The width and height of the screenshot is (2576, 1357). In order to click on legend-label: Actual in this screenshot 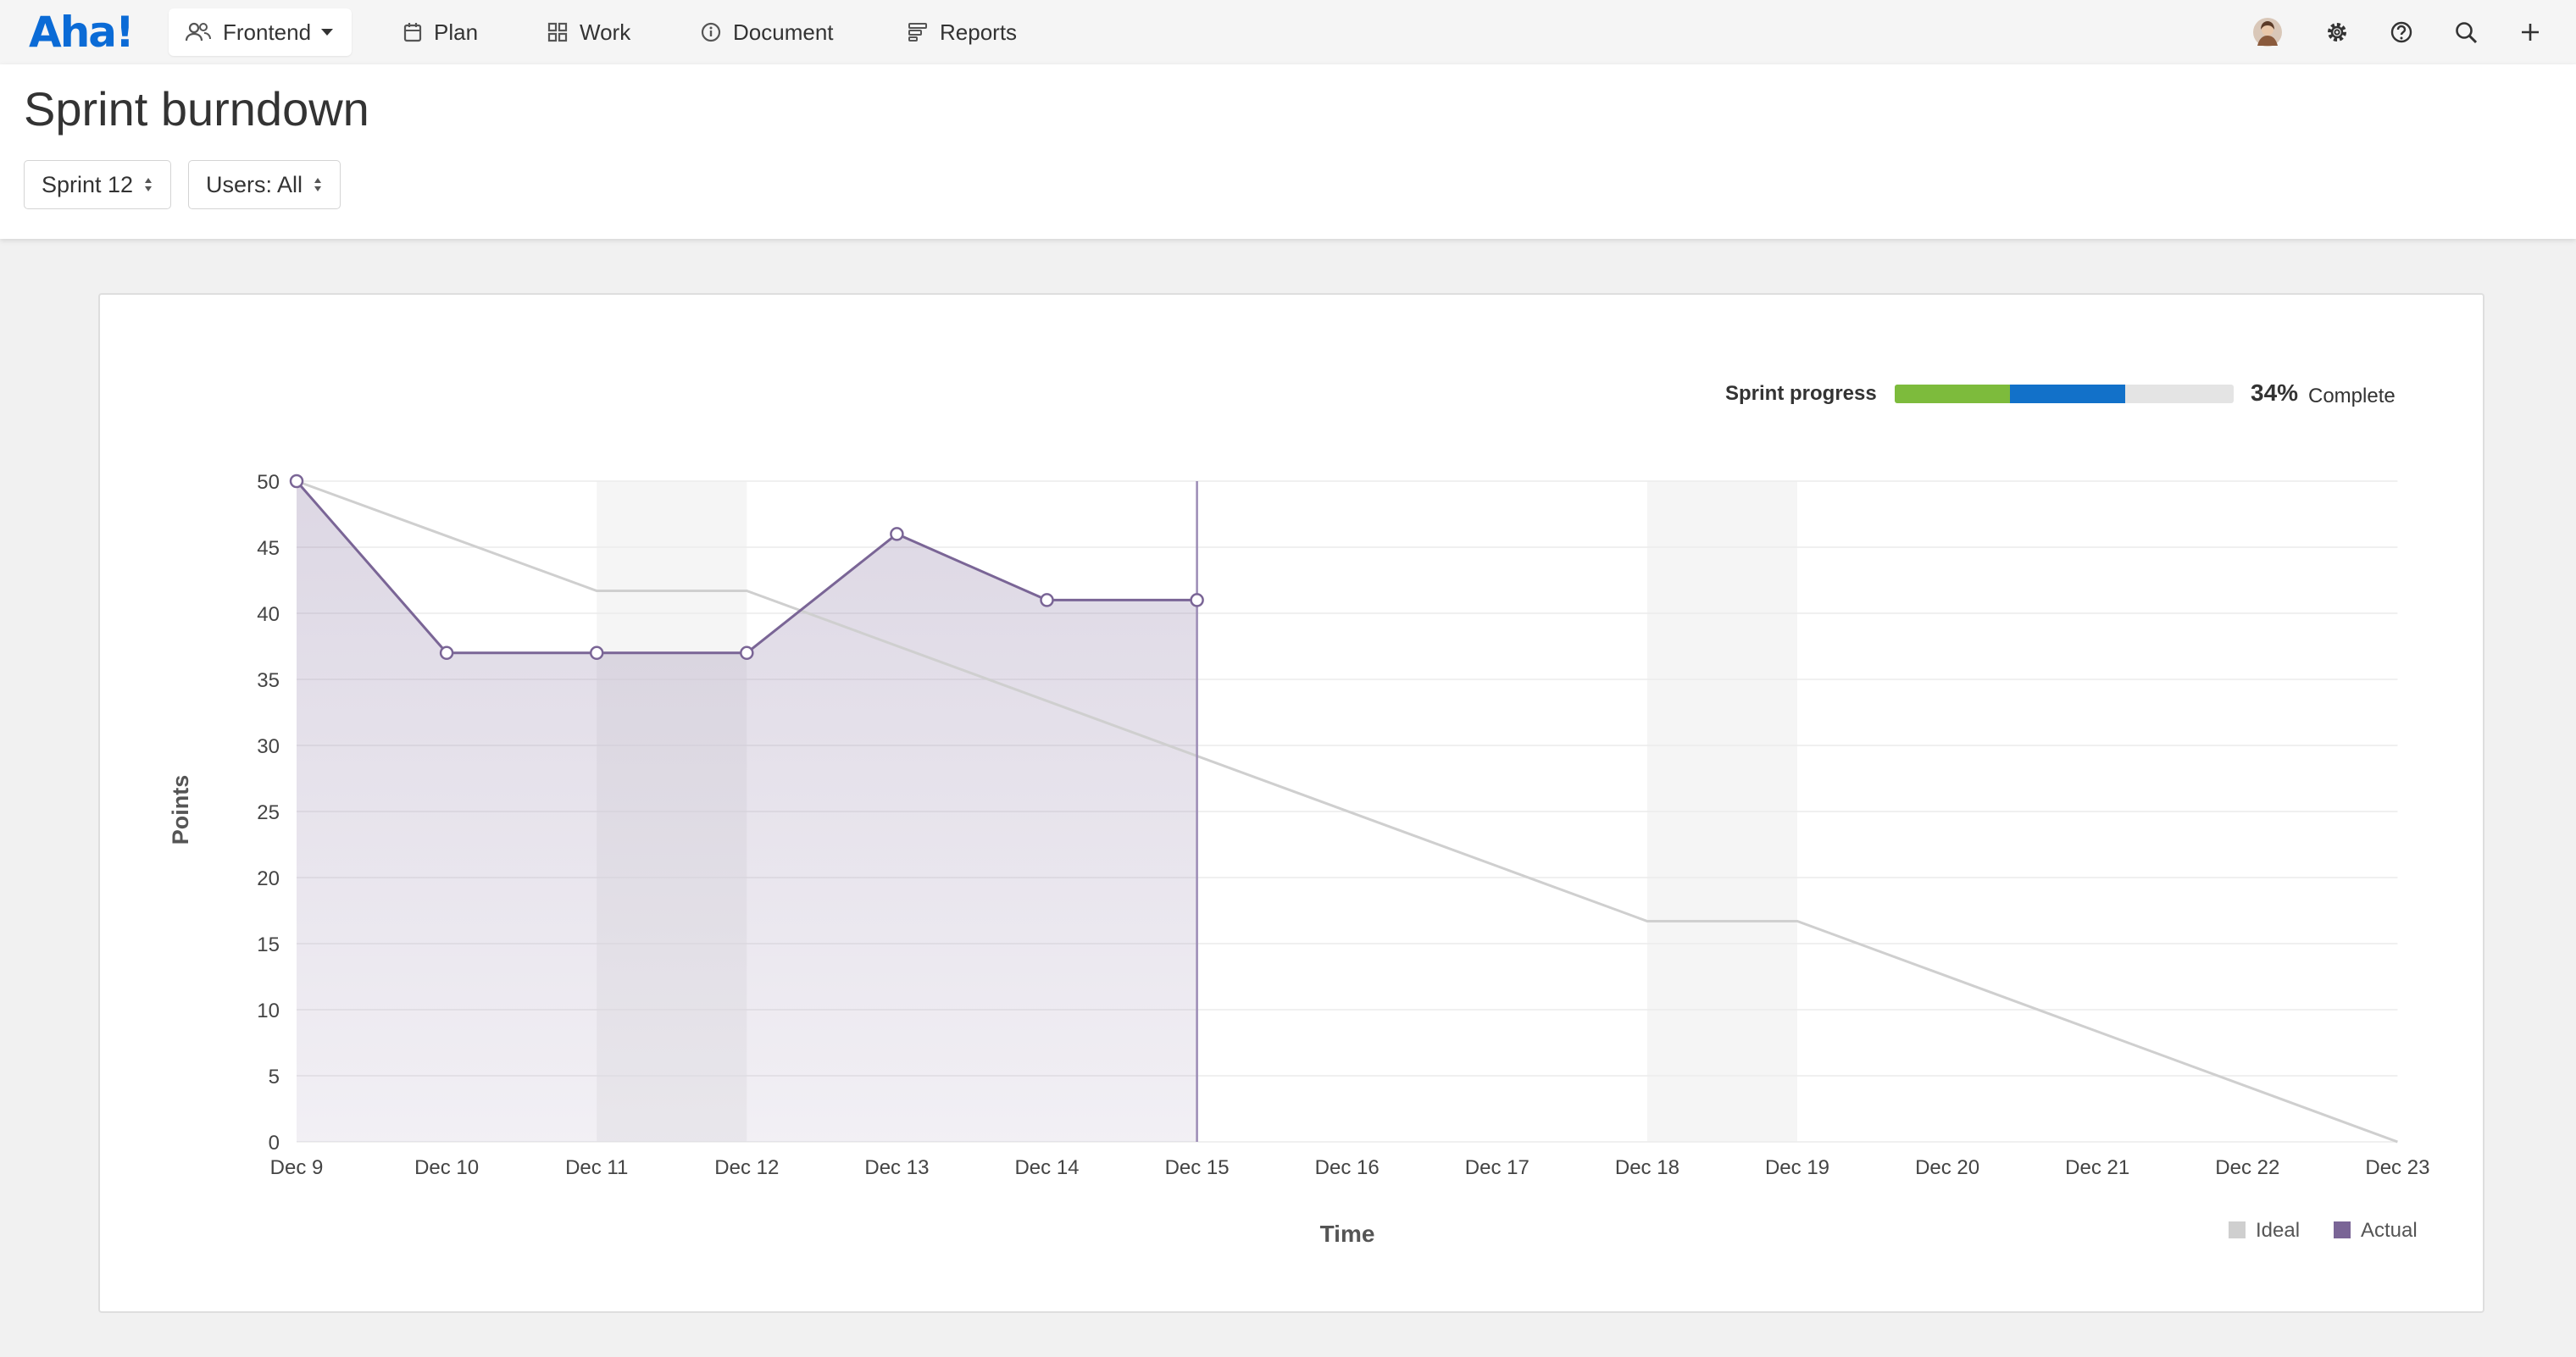, I will do `click(2389, 1230)`.